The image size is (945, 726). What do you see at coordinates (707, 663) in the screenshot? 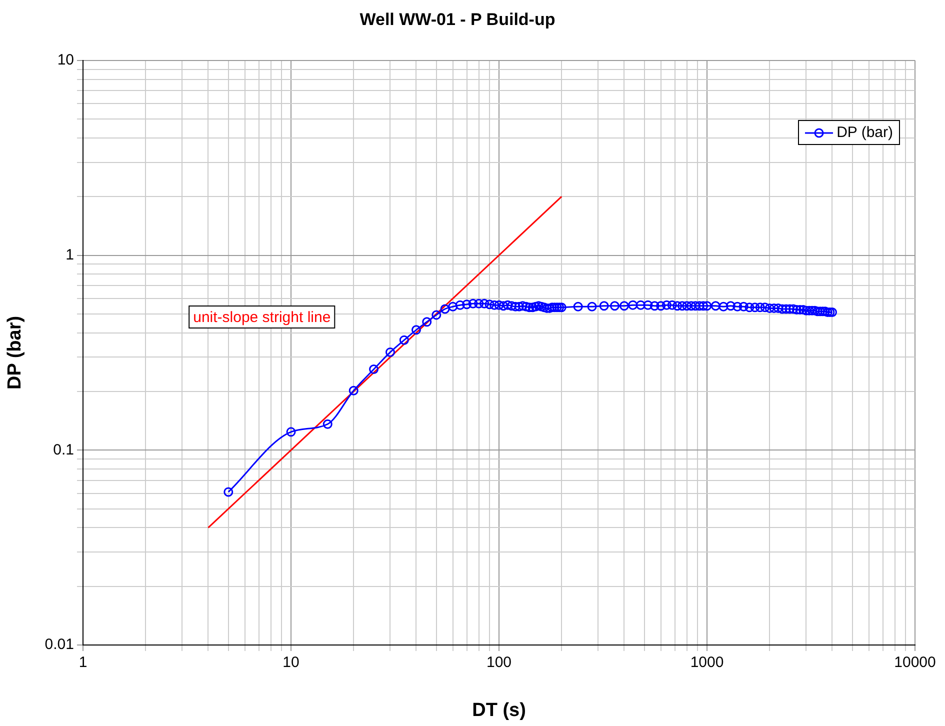
I see `x-tick-label: 1000` at bounding box center [707, 663].